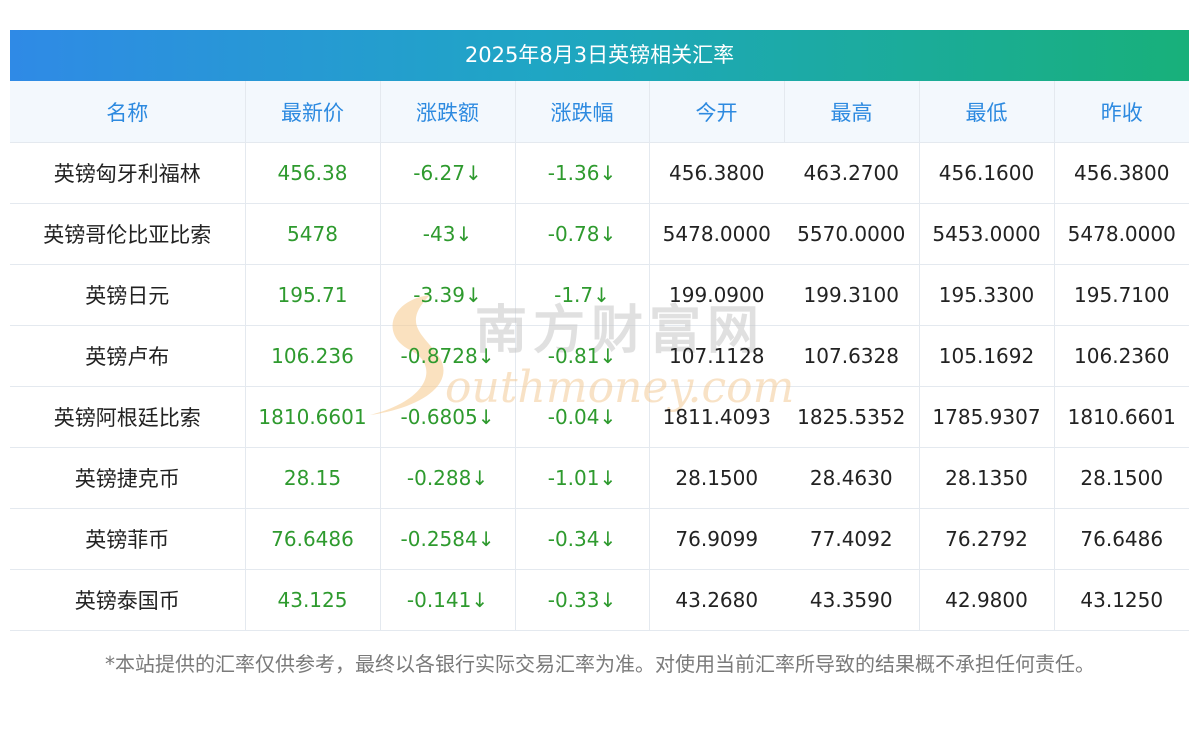  I want to click on cell-change-pct: -1.7↓, so click(582, 295).